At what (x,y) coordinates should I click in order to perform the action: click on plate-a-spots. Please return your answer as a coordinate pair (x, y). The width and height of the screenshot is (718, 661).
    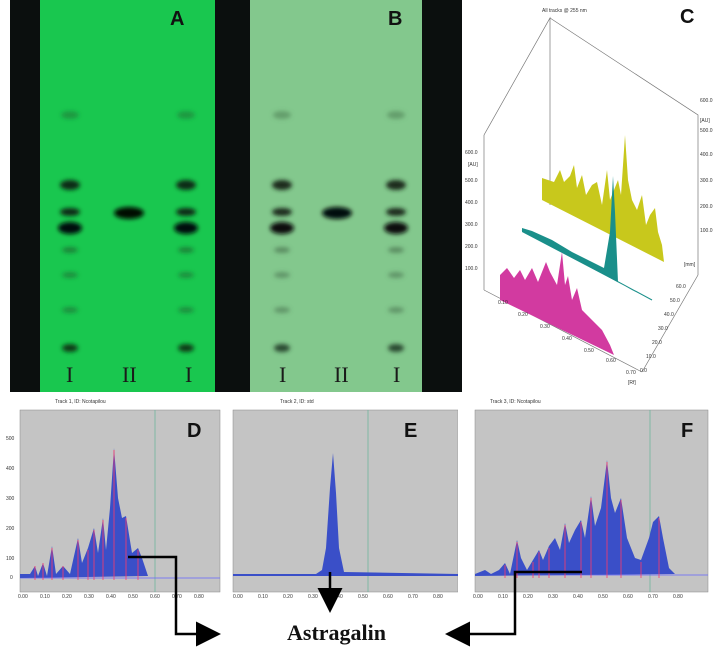
    Looking at the image, I should click on (128, 231).